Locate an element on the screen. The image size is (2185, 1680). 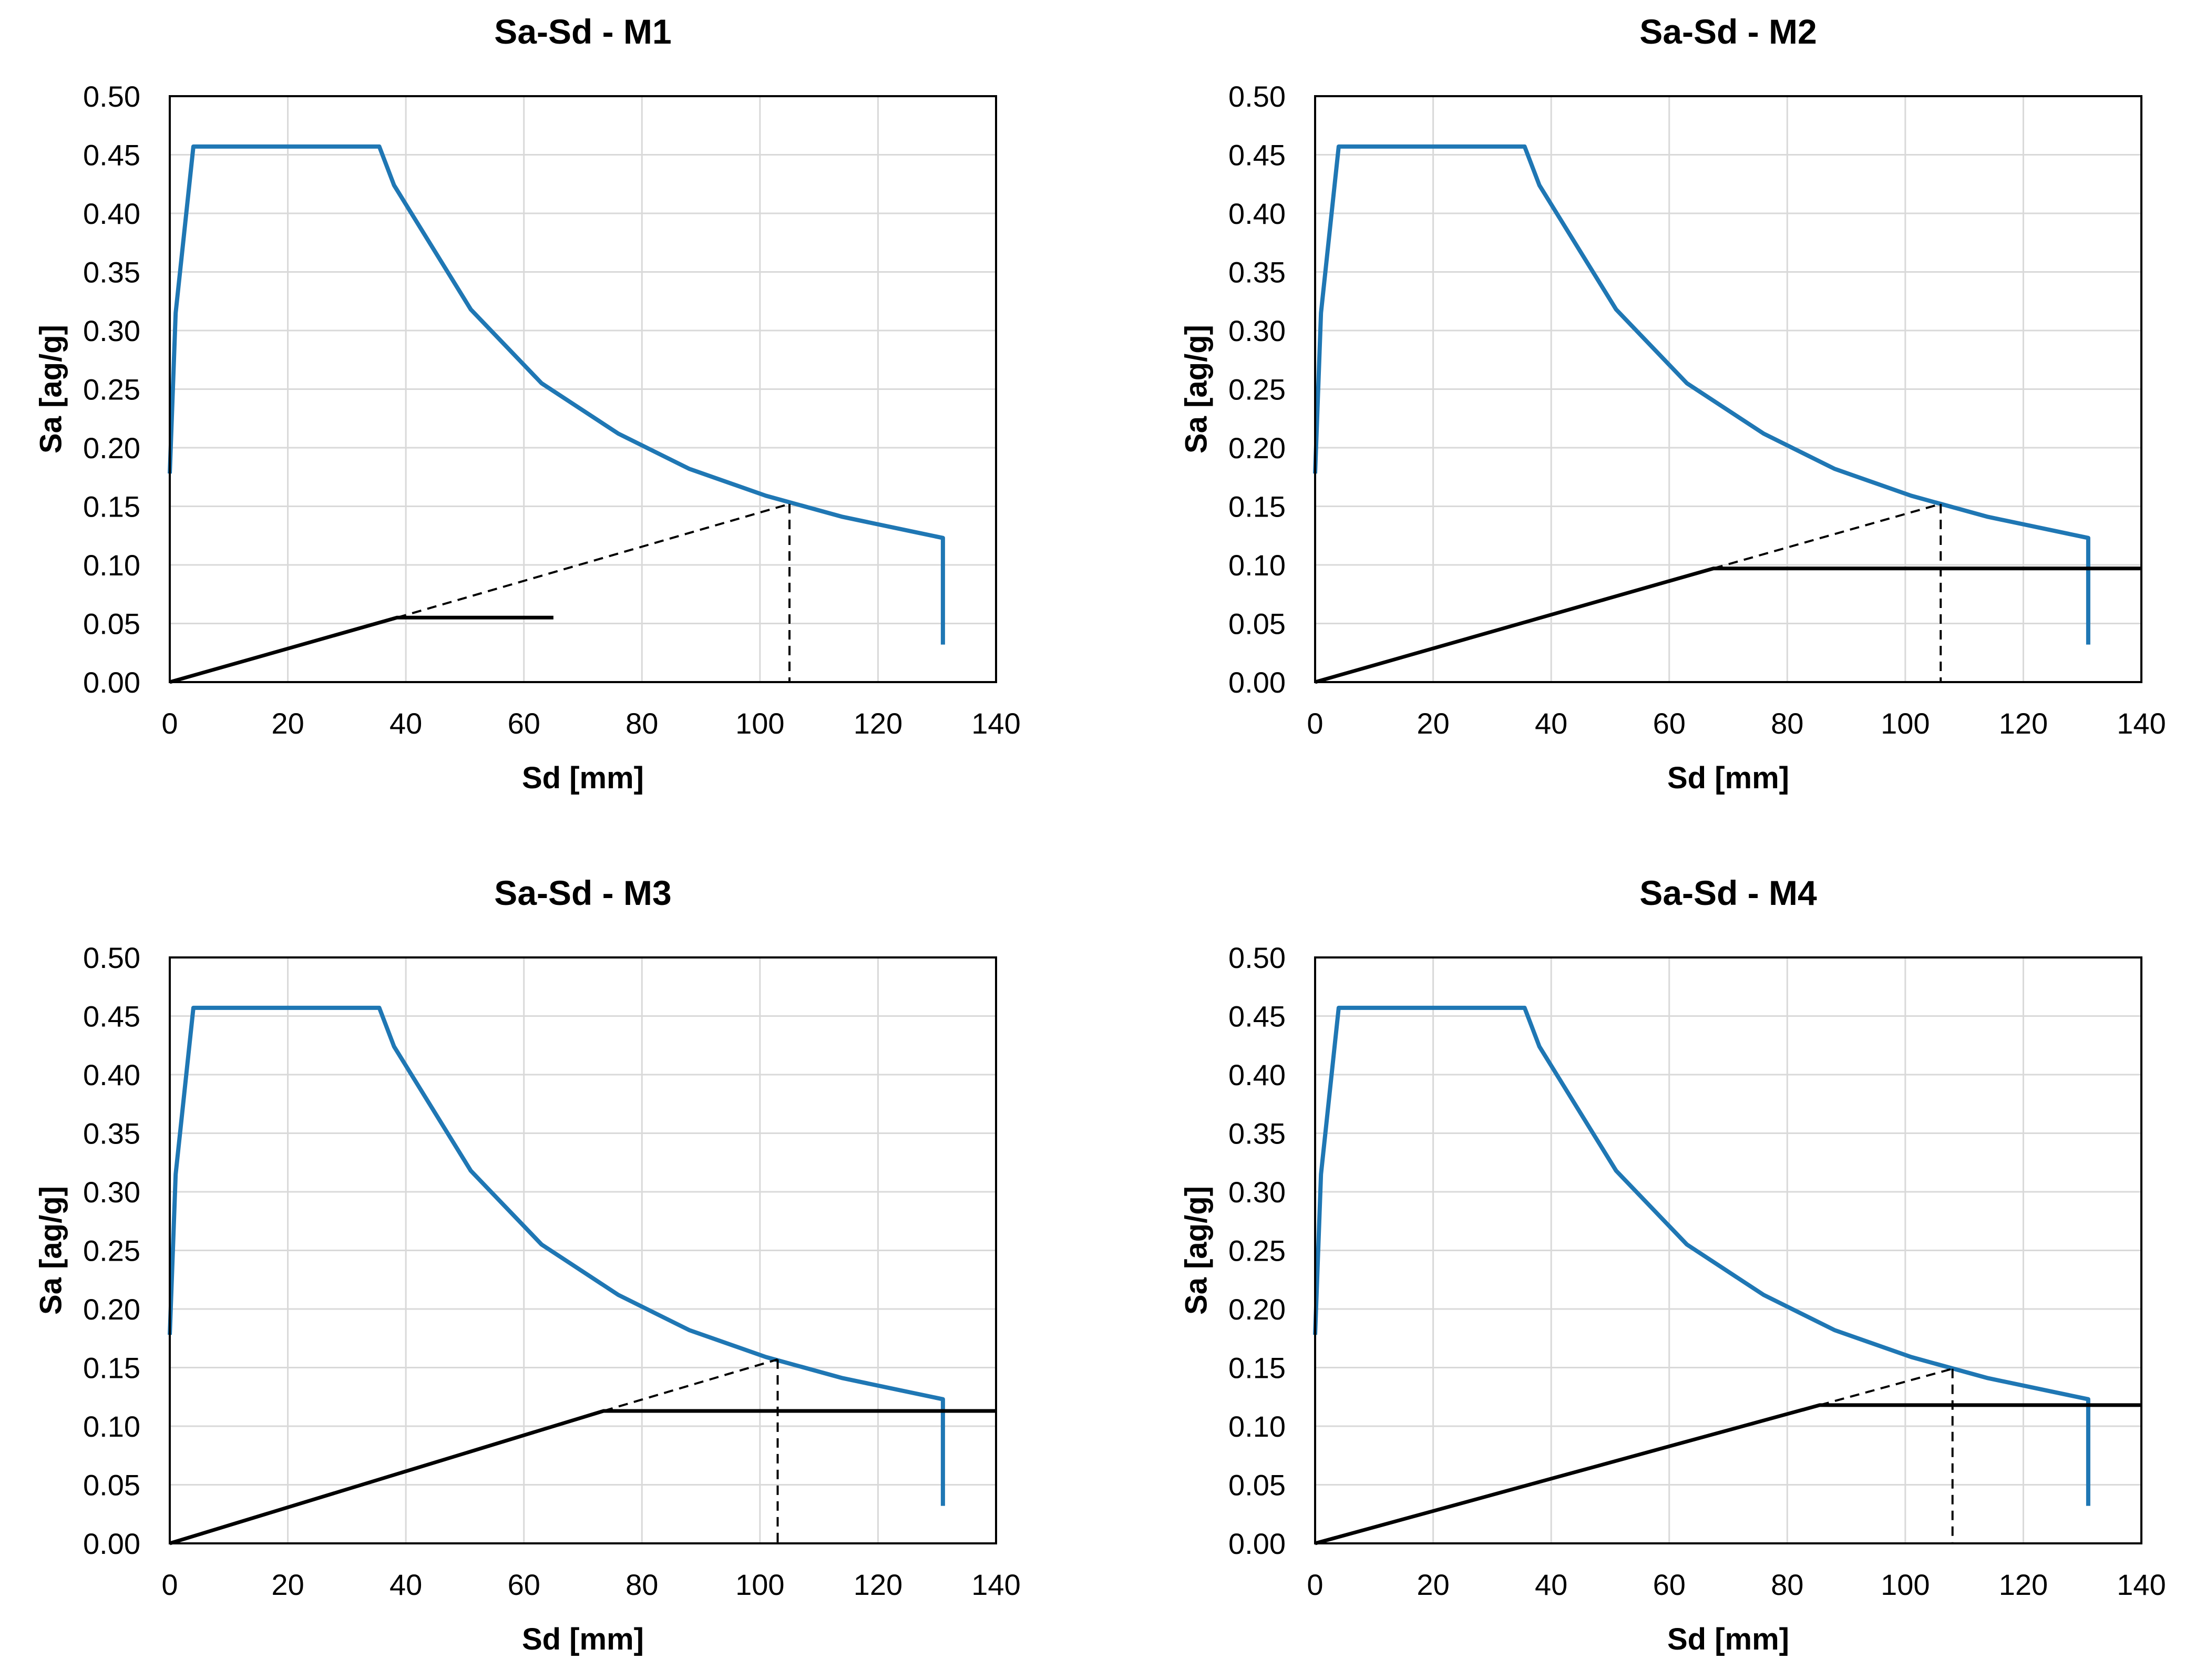
chart-title: Sa-Sd - M1 is located at coordinates (582, 31).